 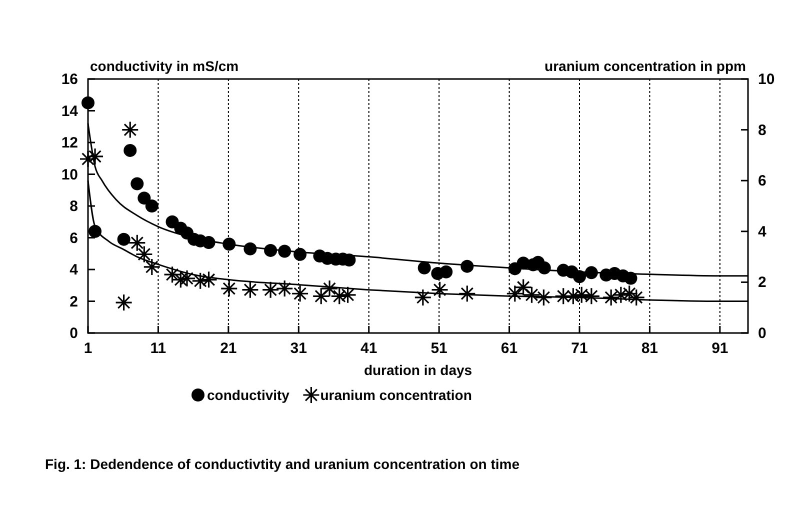 I want to click on y2-tick-label: 2, so click(x=762, y=283).